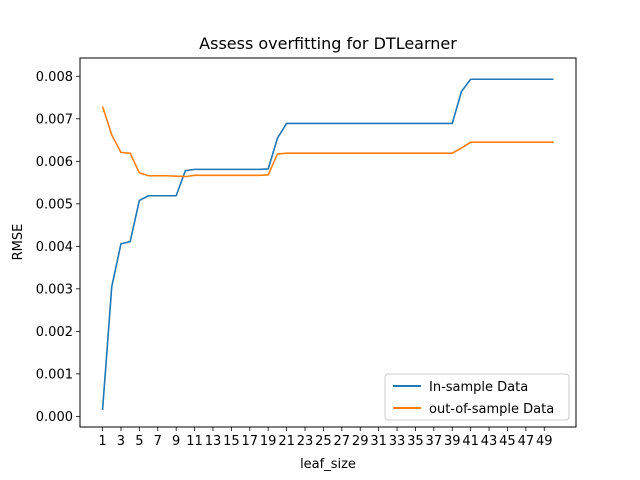 This screenshot has width=640, height=480. Describe the element at coordinates (470, 441) in the screenshot. I see `x-tick-label: 41` at that location.